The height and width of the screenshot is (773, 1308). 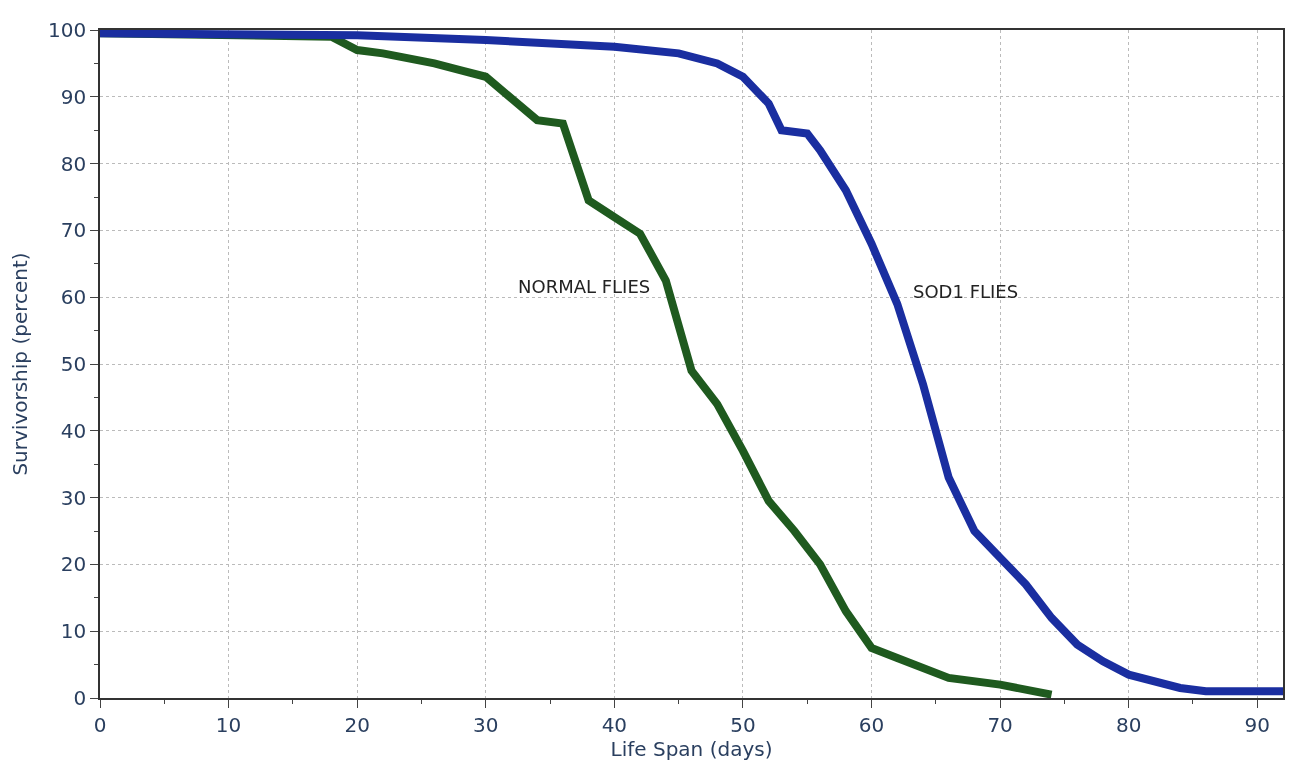 What do you see at coordinates (584, 286) in the screenshot?
I see `series-label: NORMAL FLIES` at bounding box center [584, 286].